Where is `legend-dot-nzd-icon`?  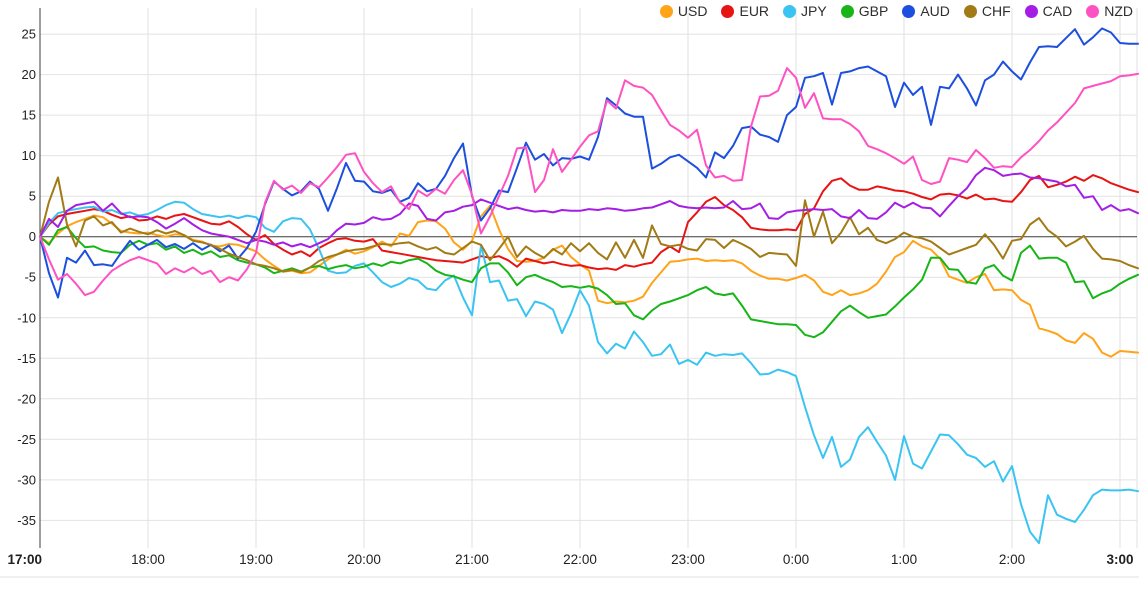
legend-dot-nzd-icon is located at coordinates (1093, 11).